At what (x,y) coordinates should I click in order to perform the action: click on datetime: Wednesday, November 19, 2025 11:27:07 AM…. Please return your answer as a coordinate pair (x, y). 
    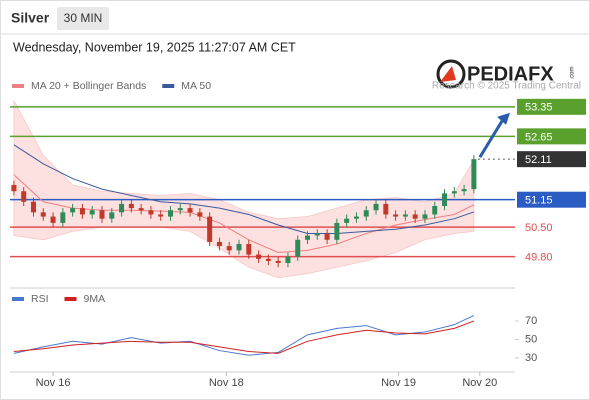
    Looking at the image, I should click on (154, 47).